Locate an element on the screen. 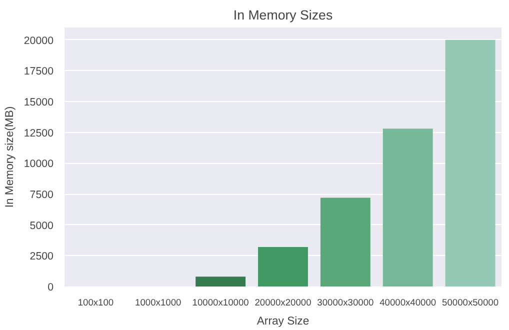 The height and width of the screenshot is (330, 509). y-tick-label: 20000 is located at coordinates (39, 40).